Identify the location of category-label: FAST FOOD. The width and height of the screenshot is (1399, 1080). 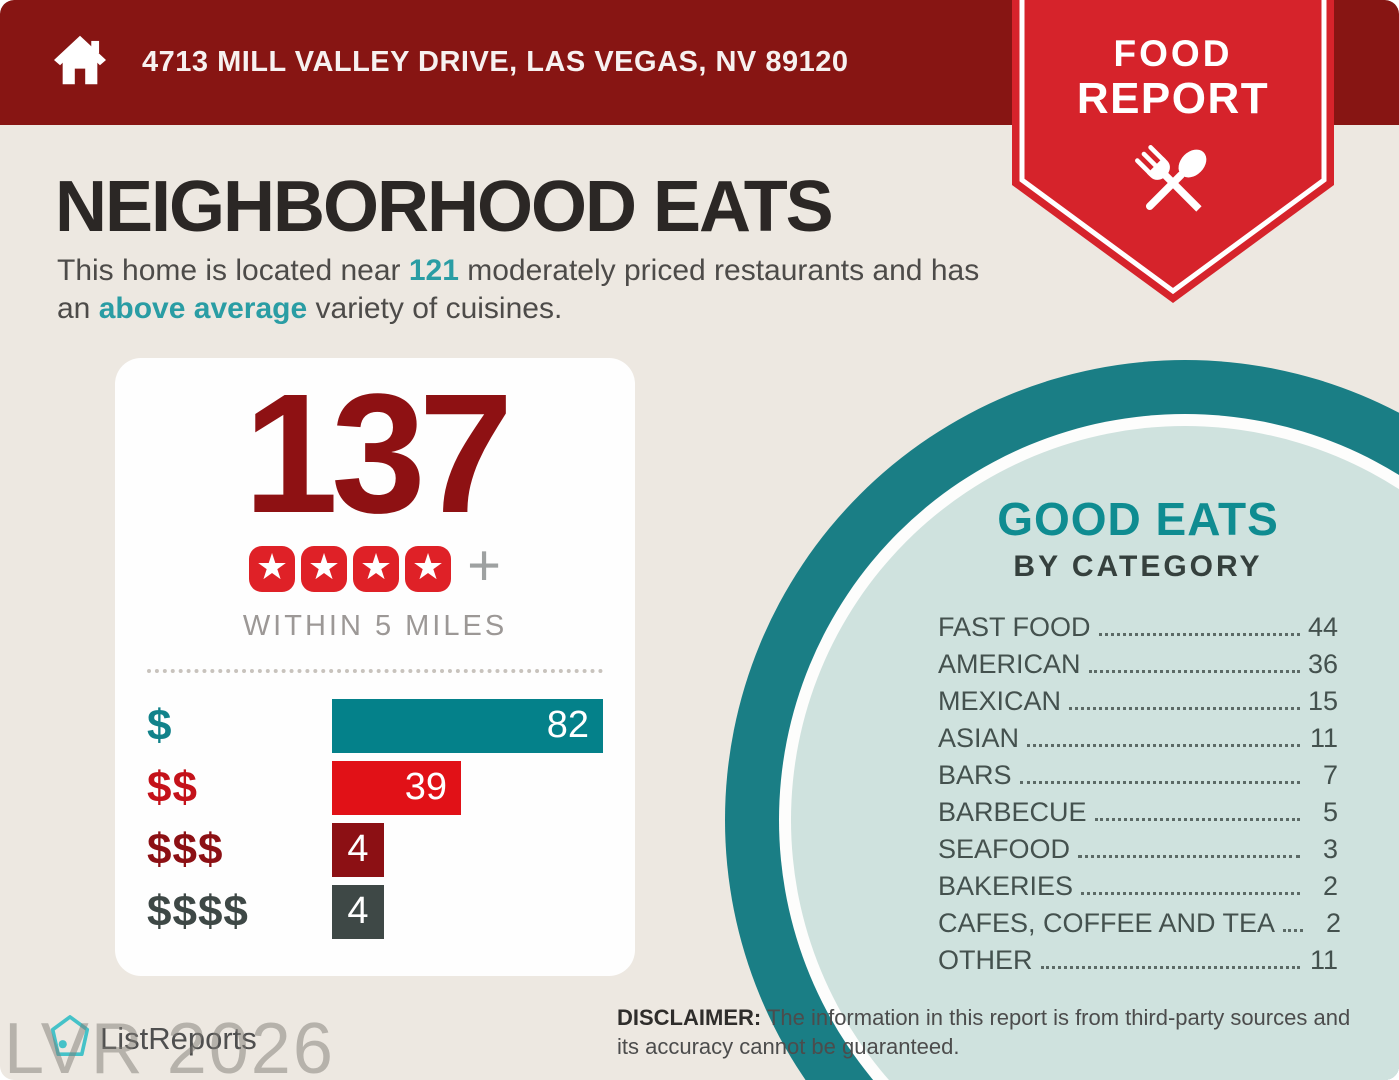
(1014, 627).